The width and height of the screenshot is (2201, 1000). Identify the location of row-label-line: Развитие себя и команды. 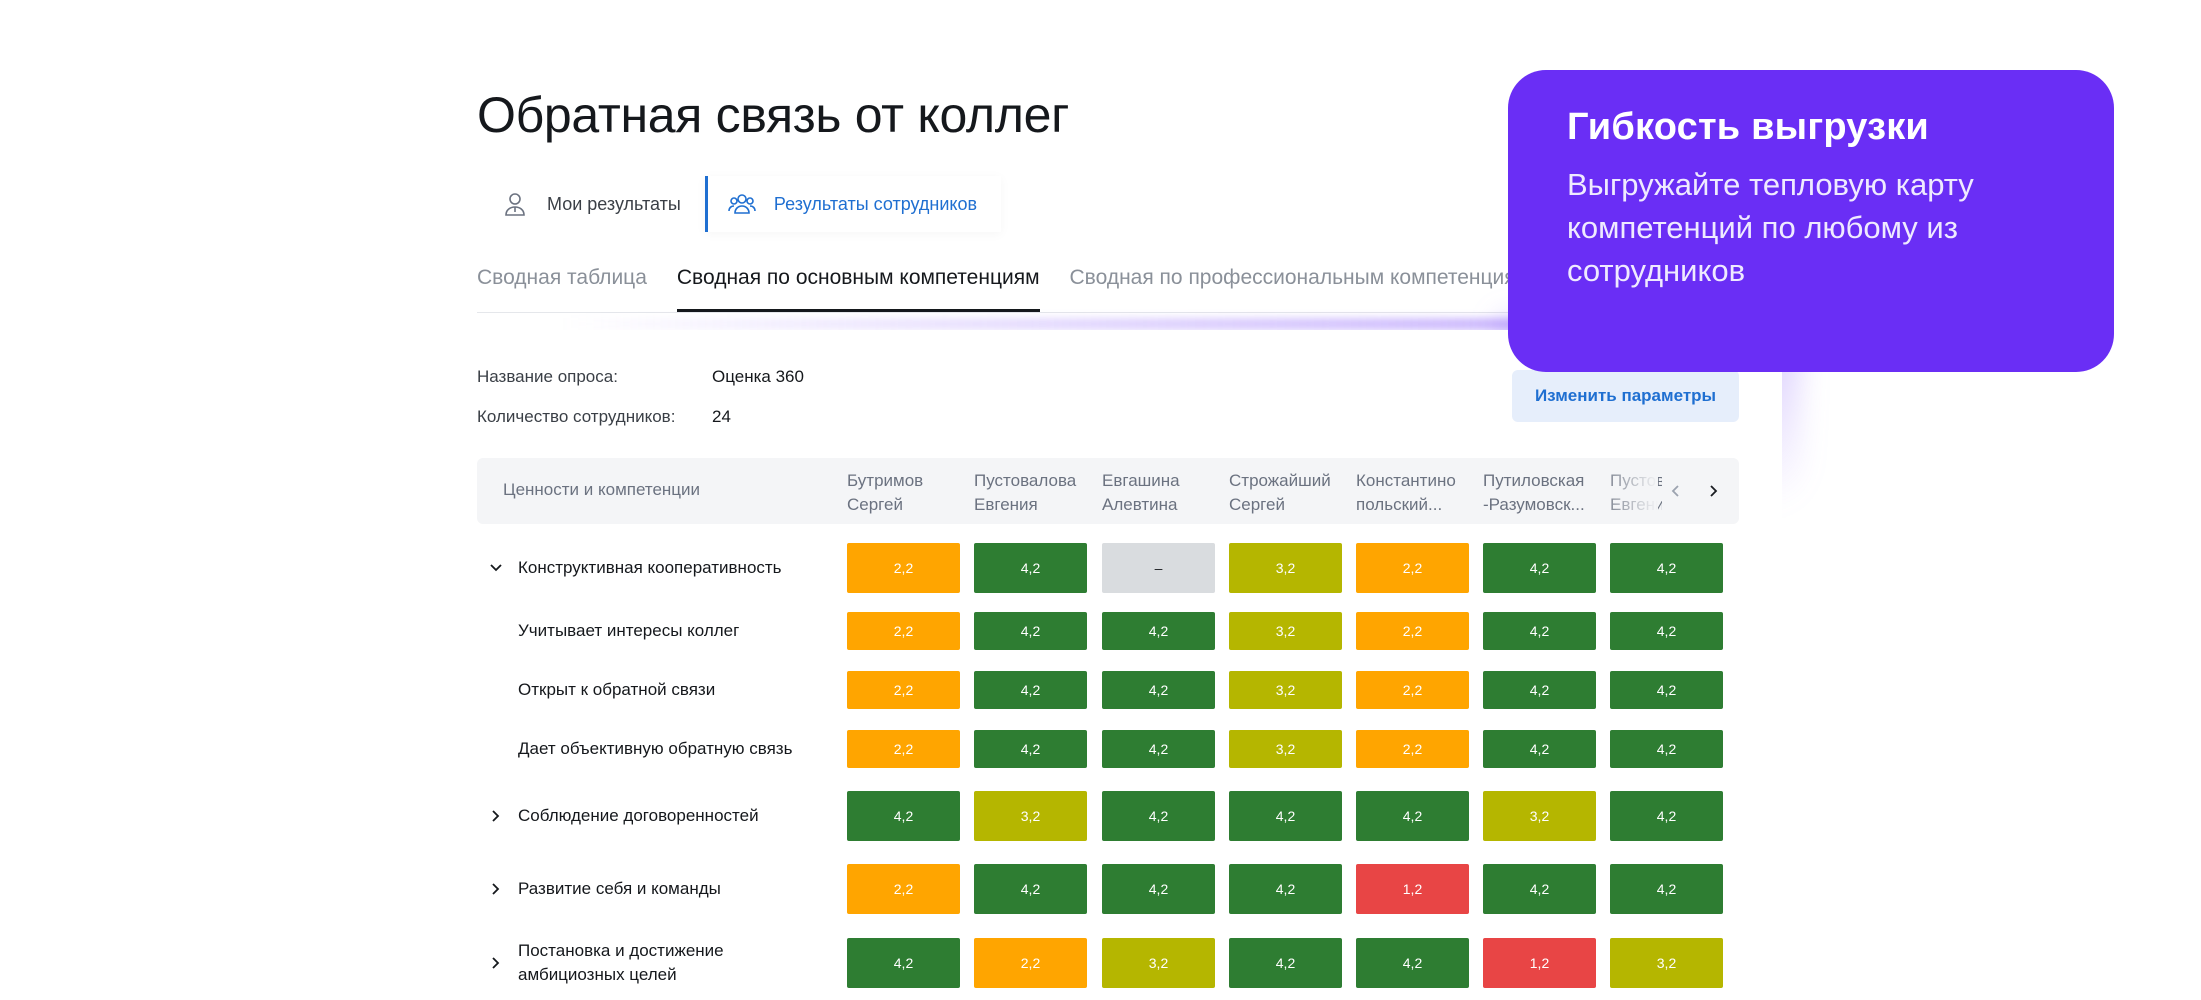
(619, 888).